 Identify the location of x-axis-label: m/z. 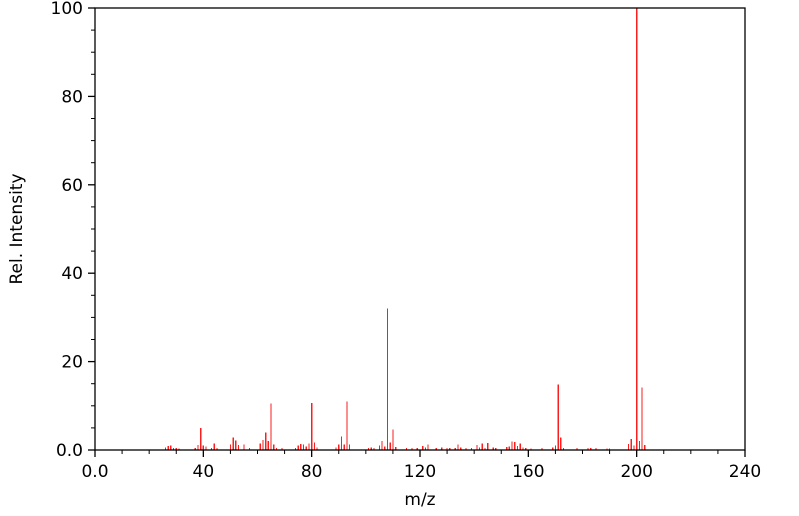
(419, 500).